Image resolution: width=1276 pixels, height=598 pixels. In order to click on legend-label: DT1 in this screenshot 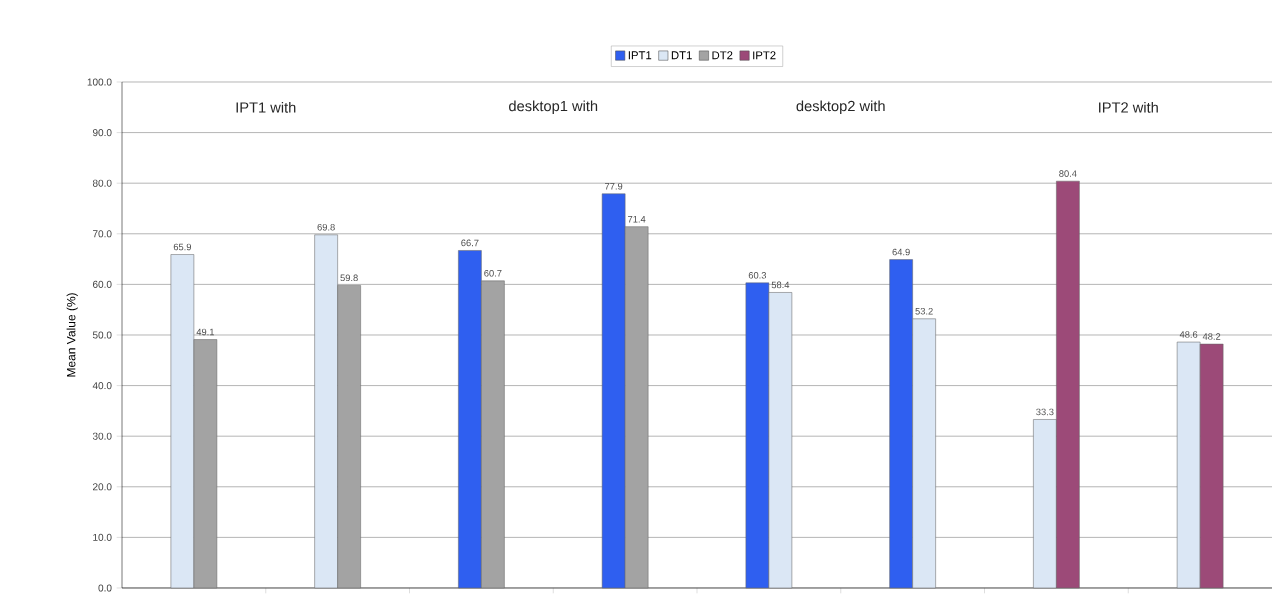, I will do `click(681, 55)`.